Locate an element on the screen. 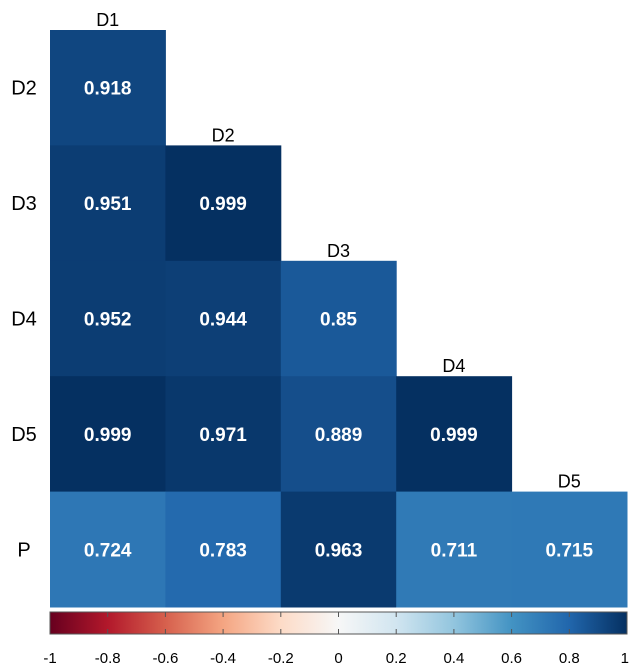 This screenshot has height=672, width=631. colorbar-tick-label: -0.4 is located at coordinates (223, 658).